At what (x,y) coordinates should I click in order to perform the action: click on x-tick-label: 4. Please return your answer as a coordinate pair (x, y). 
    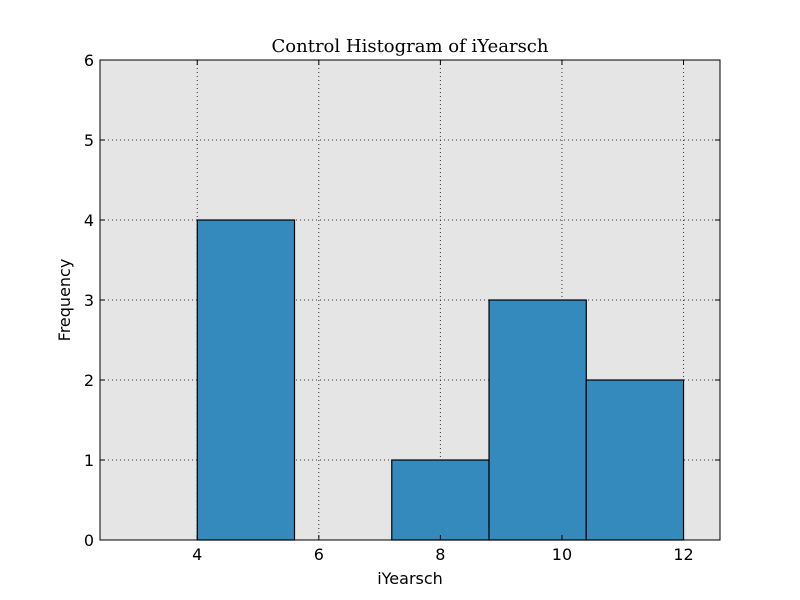
    Looking at the image, I should click on (197, 554).